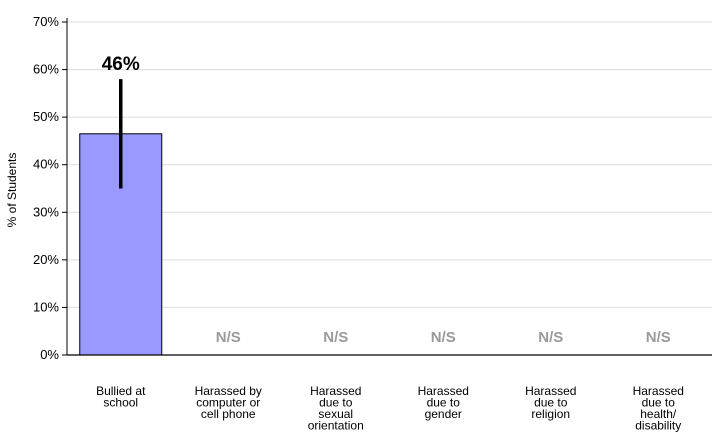  Describe the element at coordinates (336, 408) in the screenshot. I see `category-label: Harassed due to sexual orientation` at that location.